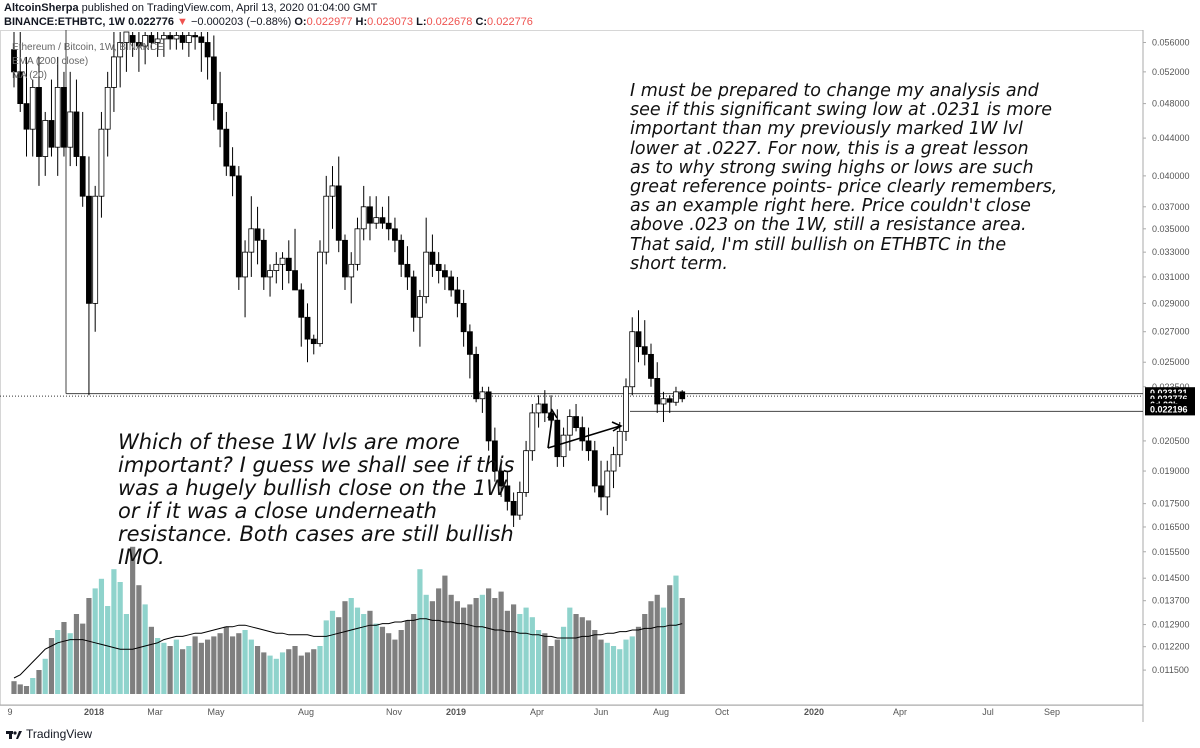 The width and height of the screenshot is (1200, 748). Describe the element at coordinates (1171, 387) in the screenshot. I see `y-tick-label: 0.023500` at that location.